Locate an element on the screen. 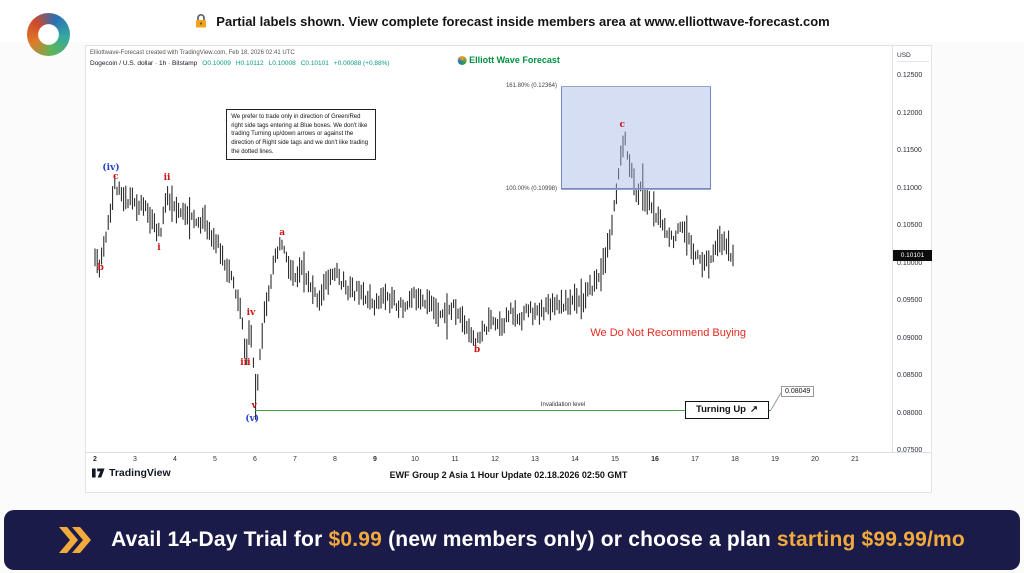 This screenshot has width=1024, height=573. time-axis-tick: 4 is located at coordinates (175, 459).